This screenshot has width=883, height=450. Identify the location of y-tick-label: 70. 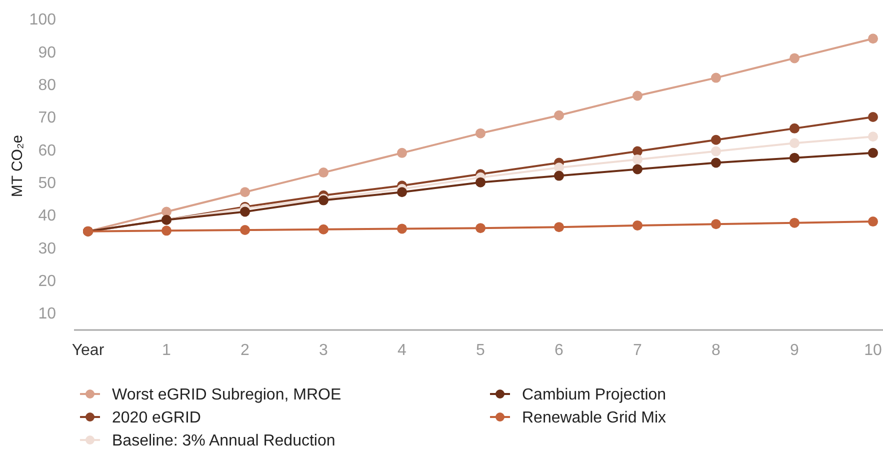
(47, 118).